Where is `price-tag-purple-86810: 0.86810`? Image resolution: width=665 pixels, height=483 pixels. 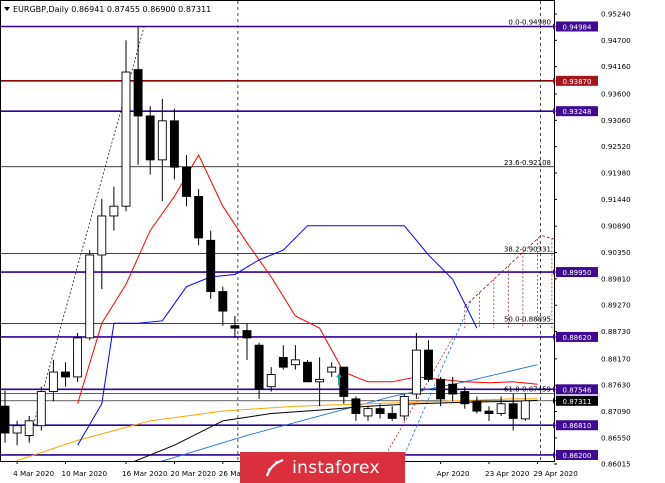 price-tag-purple-86810: 0.86810 is located at coordinates (575, 425).